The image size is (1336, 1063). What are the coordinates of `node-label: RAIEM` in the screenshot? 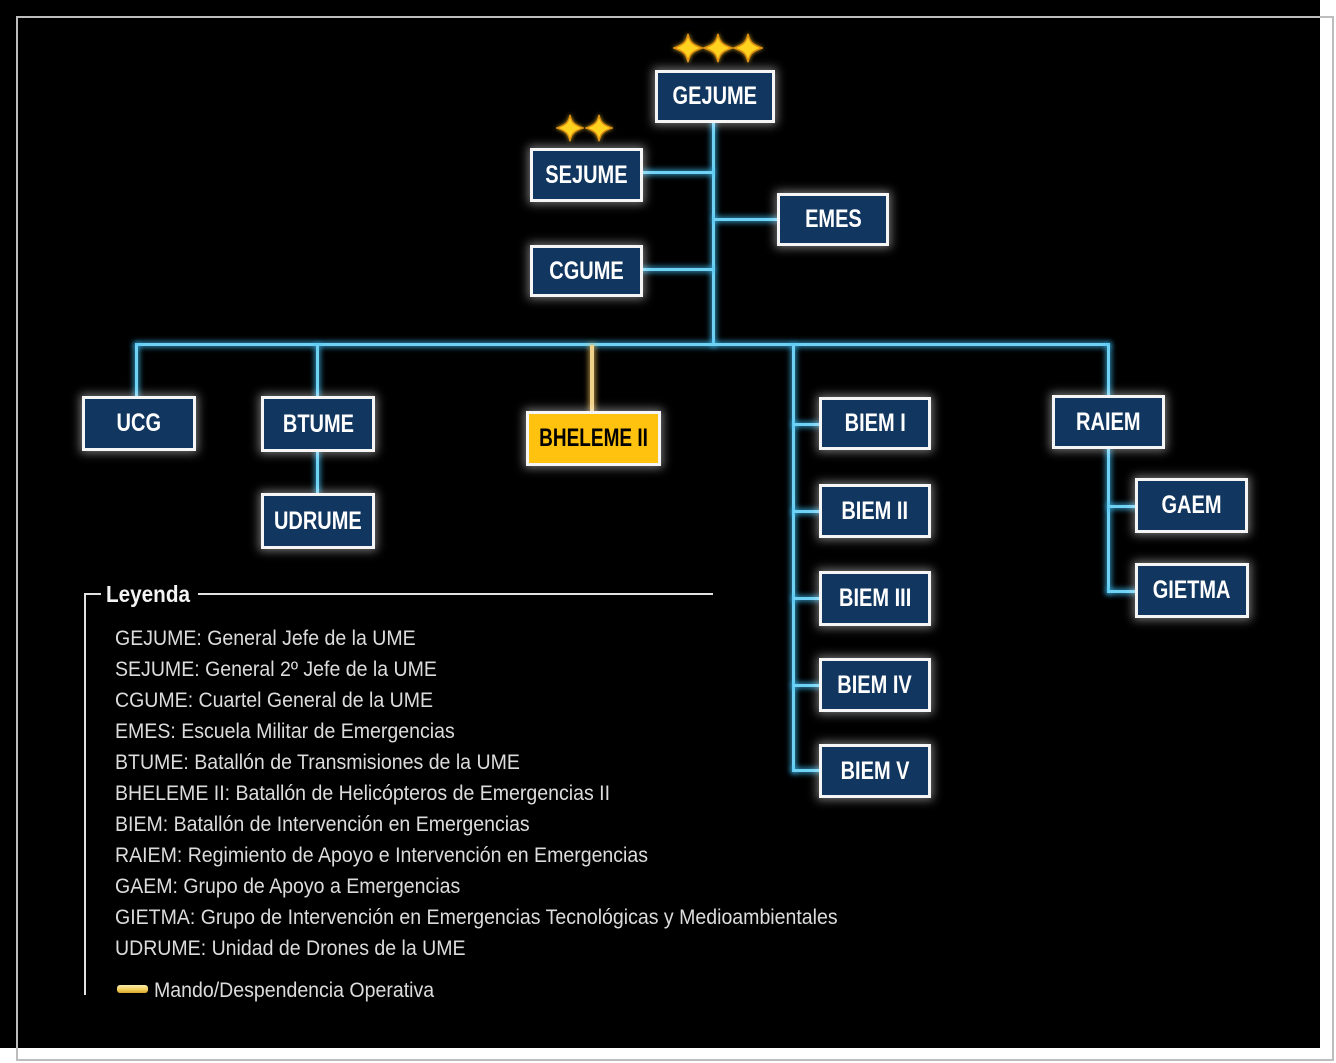 It's located at (1108, 421).